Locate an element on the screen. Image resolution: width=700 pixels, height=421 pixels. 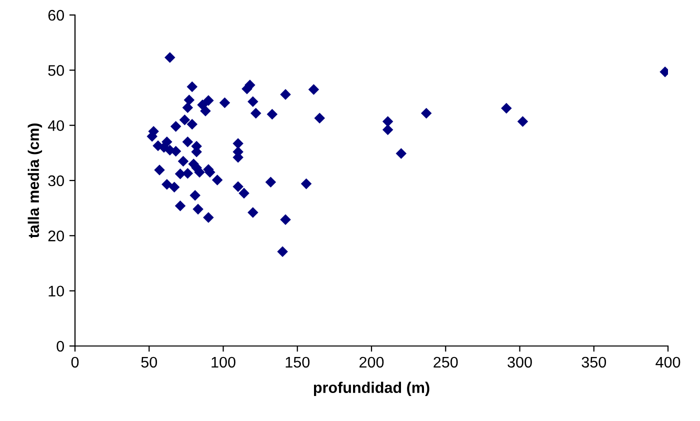
y-axis-title: talla media (cm) is located at coordinates (35, 181).